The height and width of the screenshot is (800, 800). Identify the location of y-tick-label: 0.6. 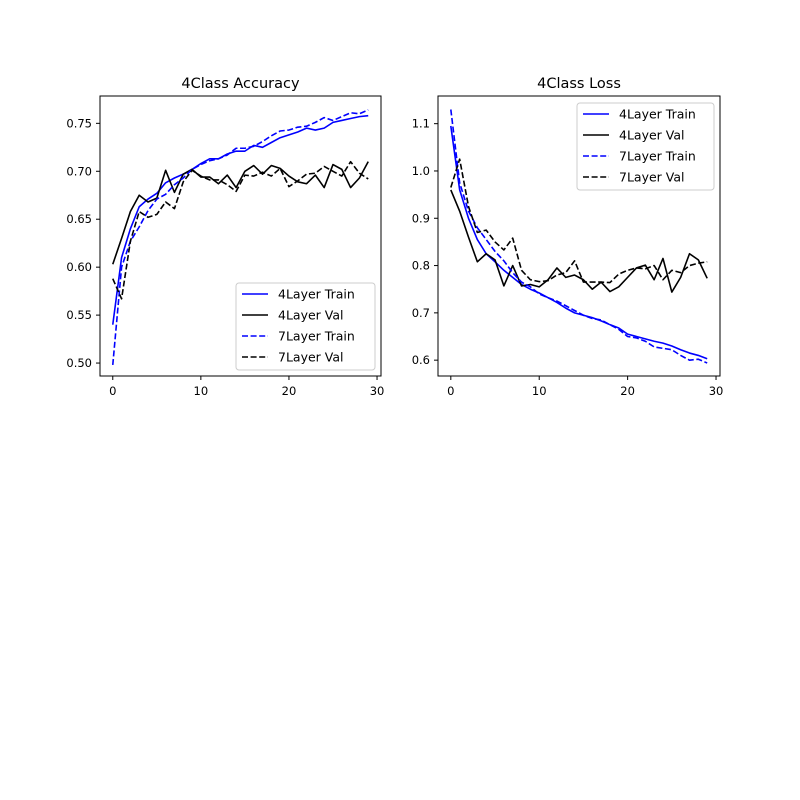
(421, 360).